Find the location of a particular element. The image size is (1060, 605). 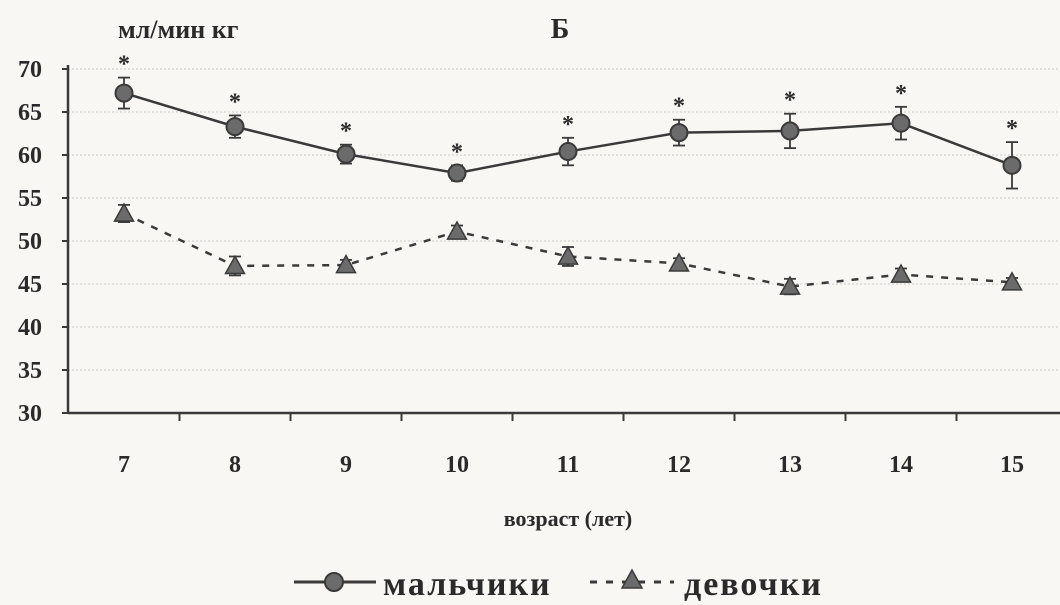

y-axis-title: мл/мин кг is located at coordinates (178, 29).